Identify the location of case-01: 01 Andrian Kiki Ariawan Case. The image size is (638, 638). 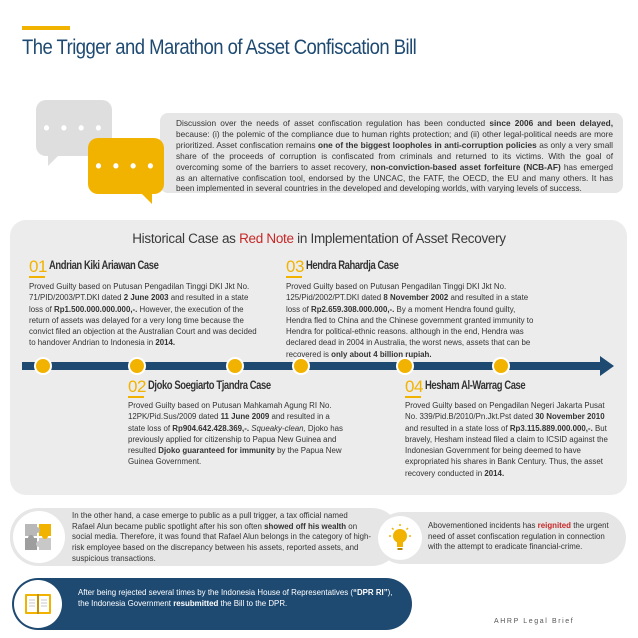
(94, 267).